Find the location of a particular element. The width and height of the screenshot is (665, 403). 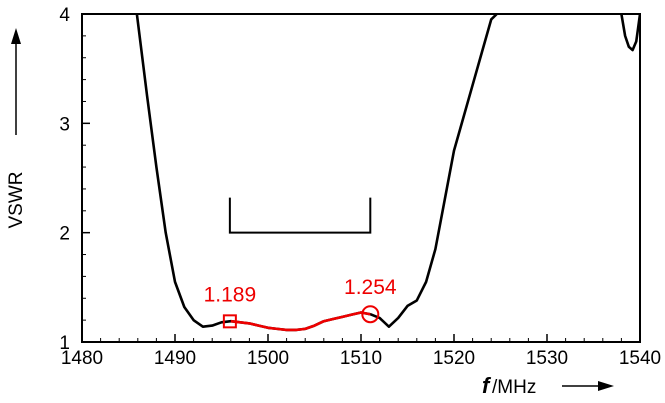

circle-marker is located at coordinates (370, 314).